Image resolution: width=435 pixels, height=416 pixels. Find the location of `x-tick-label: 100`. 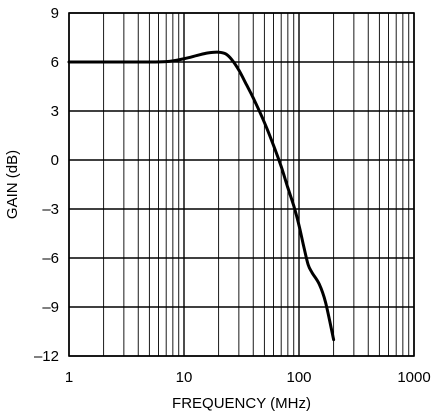

x-tick-label: 100 is located at coordinates (298, 377).